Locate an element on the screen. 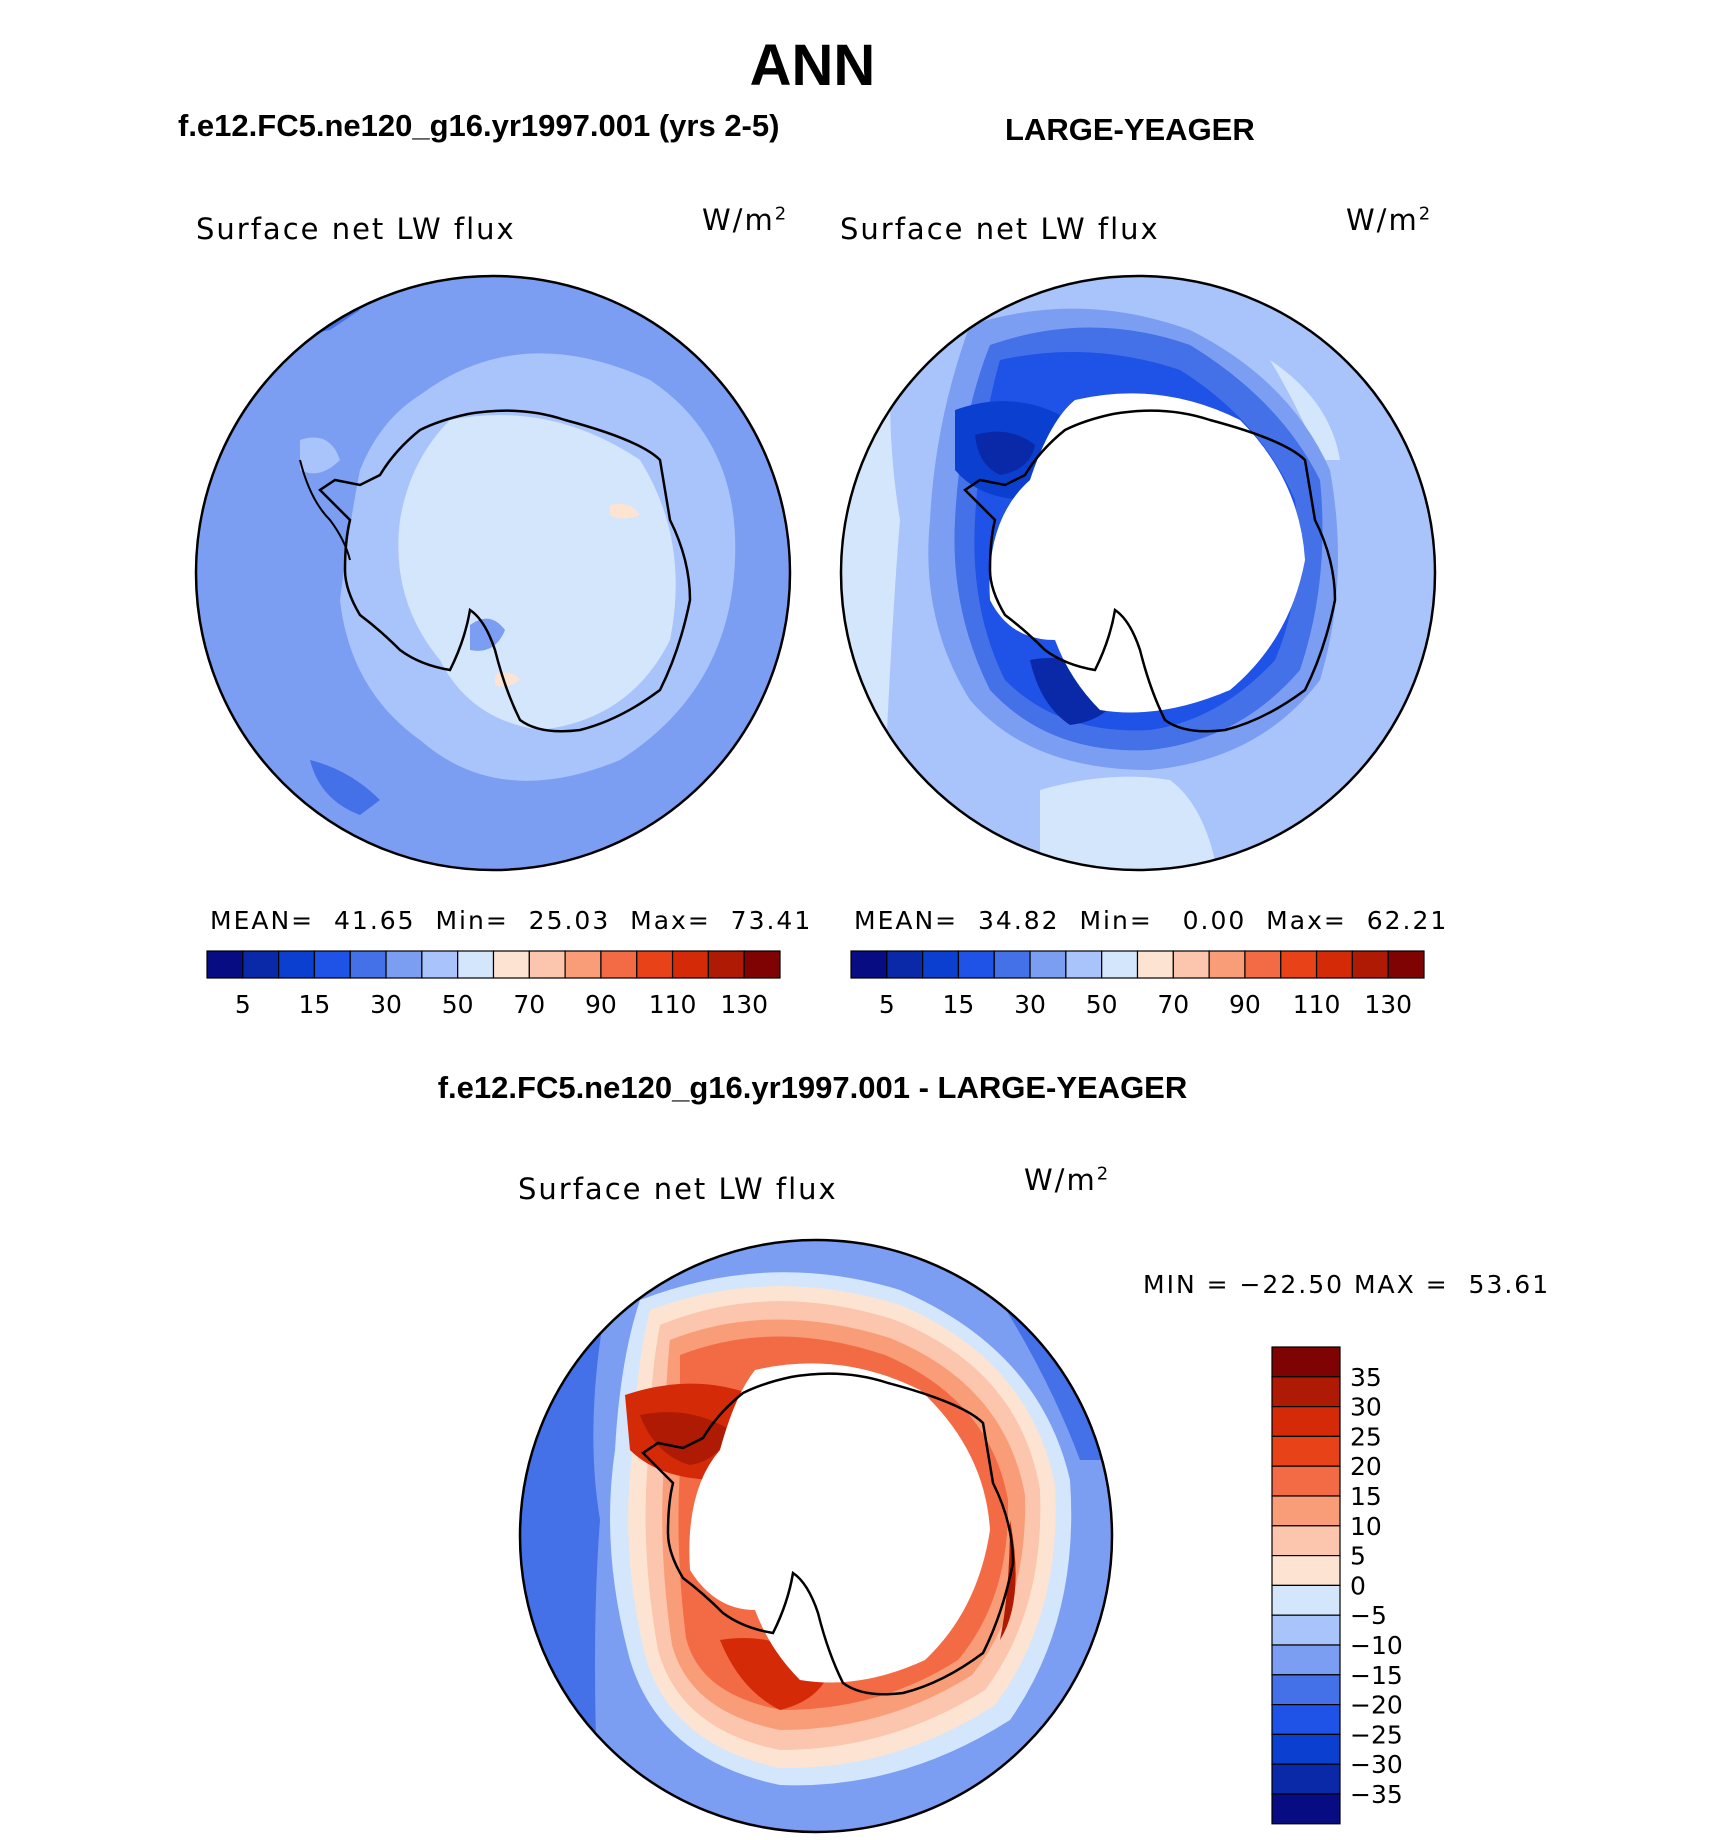 The image size is (1710, 1840). colorbar-tick-label: −5 is located at coordinates (1368, 1615).